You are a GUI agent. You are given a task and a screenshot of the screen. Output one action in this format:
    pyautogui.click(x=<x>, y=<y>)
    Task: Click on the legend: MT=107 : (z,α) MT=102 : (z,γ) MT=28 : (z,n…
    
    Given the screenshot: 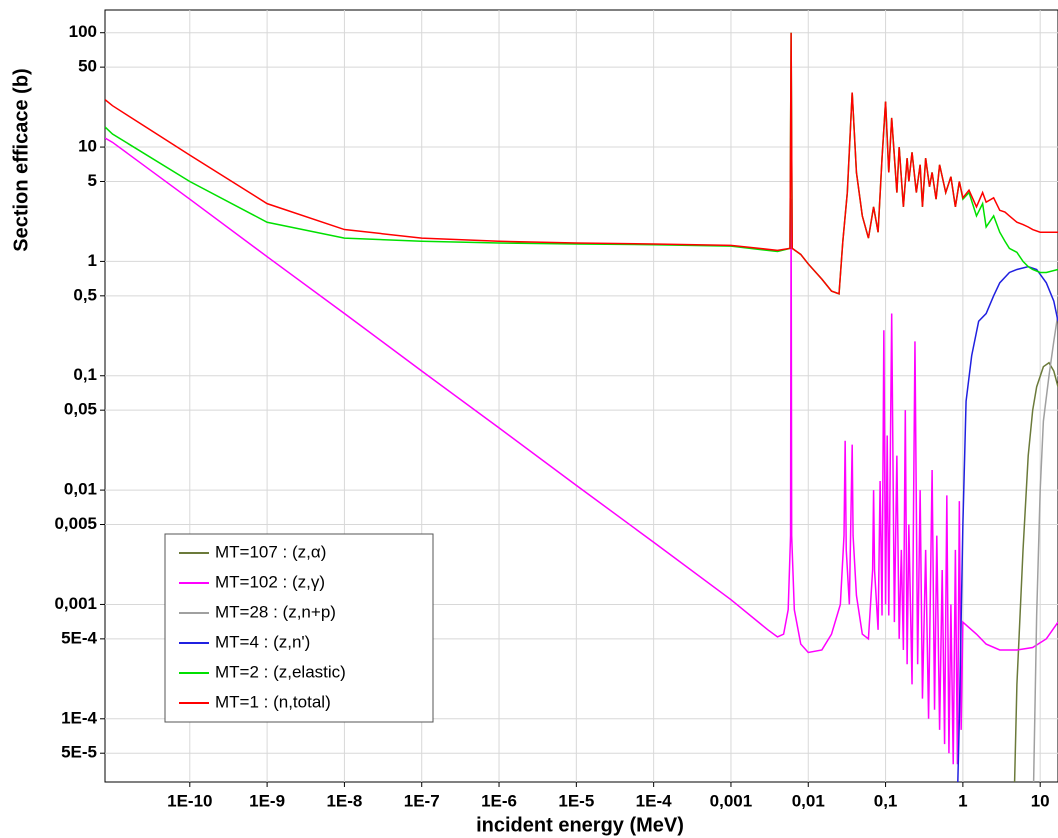 What is the action you would take?
    pyautogui.click(x=299, y=628)
    